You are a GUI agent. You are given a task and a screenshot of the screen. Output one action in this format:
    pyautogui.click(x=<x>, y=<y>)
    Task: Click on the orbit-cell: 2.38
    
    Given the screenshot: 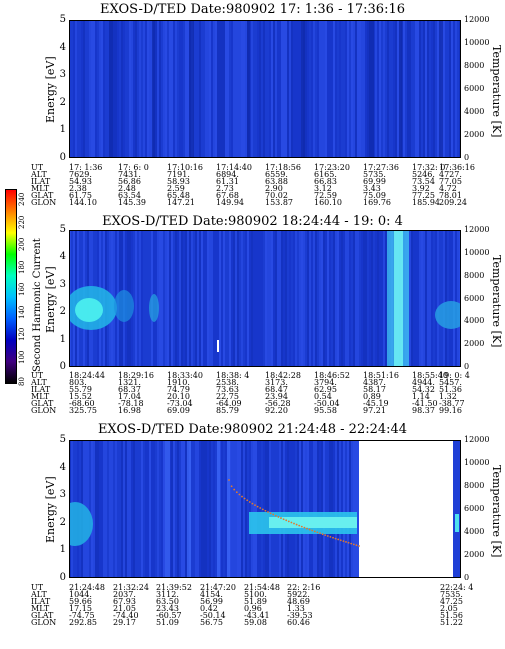 What is the action you would take?
    pyautogui.click(x=78, y=188)
    